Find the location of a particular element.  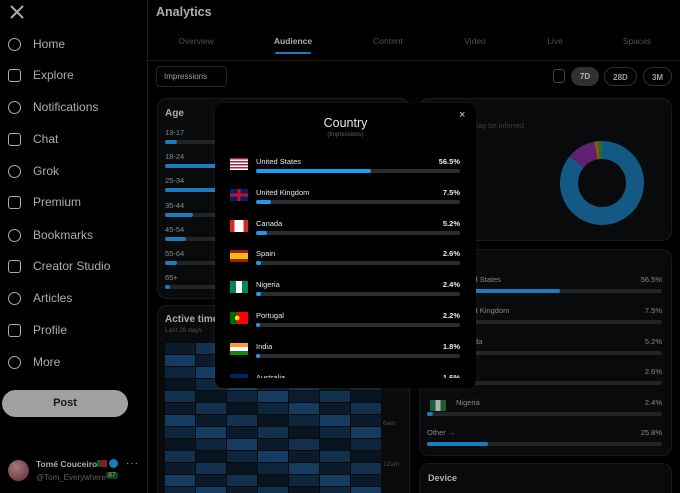

post-button: Post is located at coordinates (65, 403).